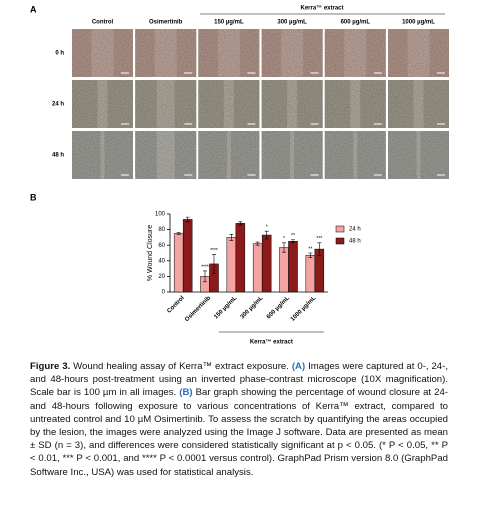 Image resolution: width=477 pixels, height=512 pixels. I want to click on y-axis-title: % Wound Closure, so click(150, 253).